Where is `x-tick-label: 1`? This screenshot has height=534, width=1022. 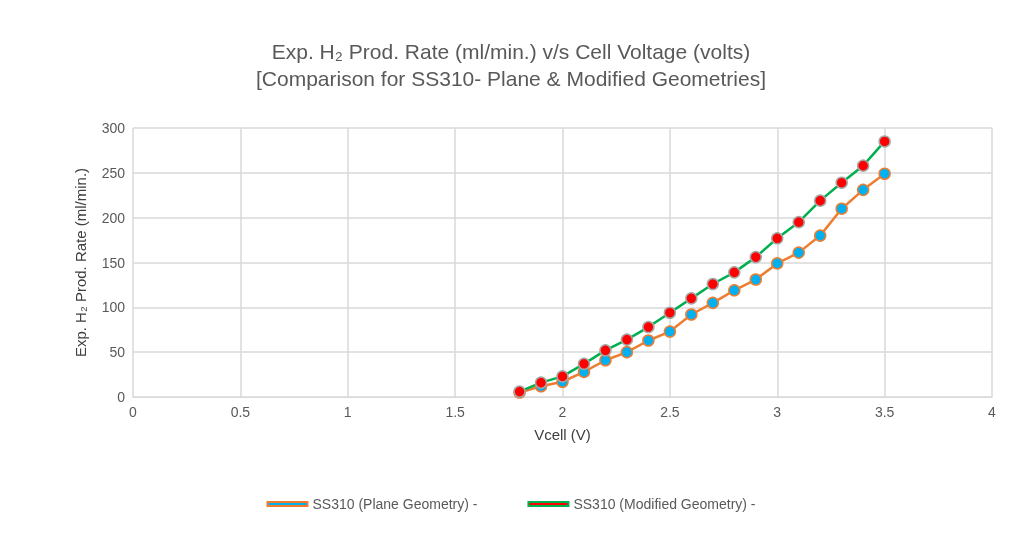 x-tick-label: 1 is located at coordinates (347, 412).